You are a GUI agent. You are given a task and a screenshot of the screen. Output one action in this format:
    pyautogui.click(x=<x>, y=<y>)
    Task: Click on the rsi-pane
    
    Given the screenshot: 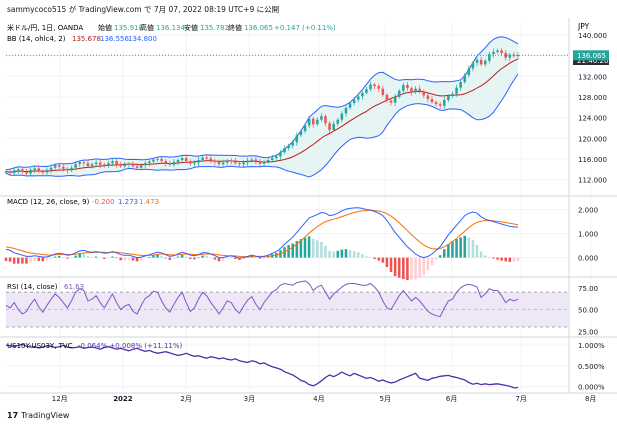 What is the action you would take?
    pyautogui.click(x=286, y=304)
    